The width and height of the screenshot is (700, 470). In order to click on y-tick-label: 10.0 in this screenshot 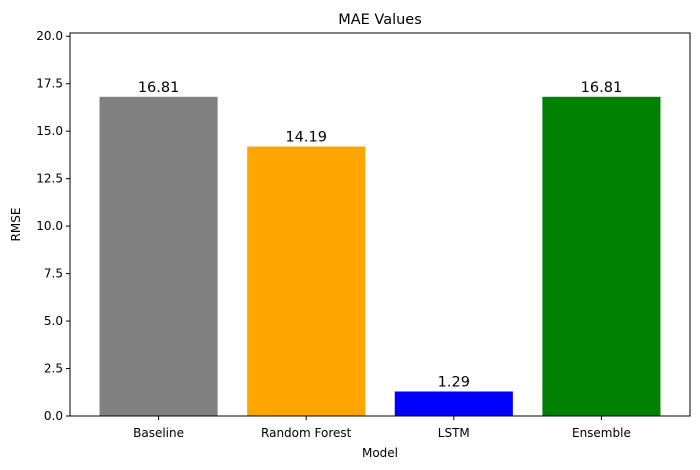, I will do `click(49, 226)`.